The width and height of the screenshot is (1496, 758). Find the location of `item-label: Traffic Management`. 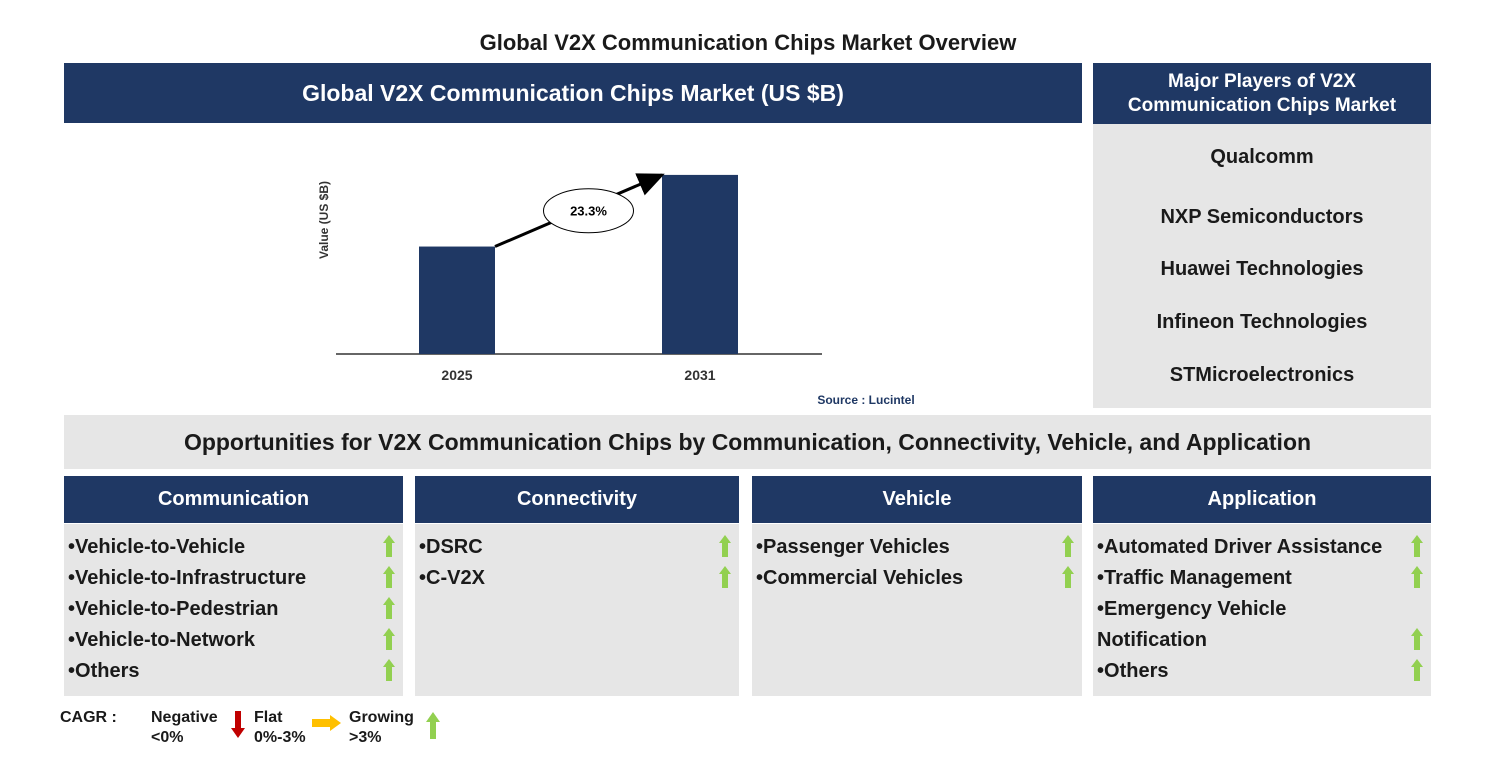

item-label: Traffic Management is located at coordinates (1194, 578).